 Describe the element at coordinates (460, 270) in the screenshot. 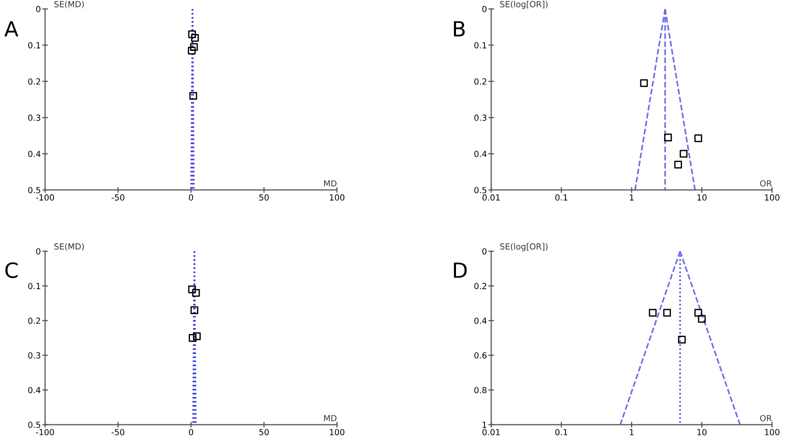

I see `chart-title: D` at that location.